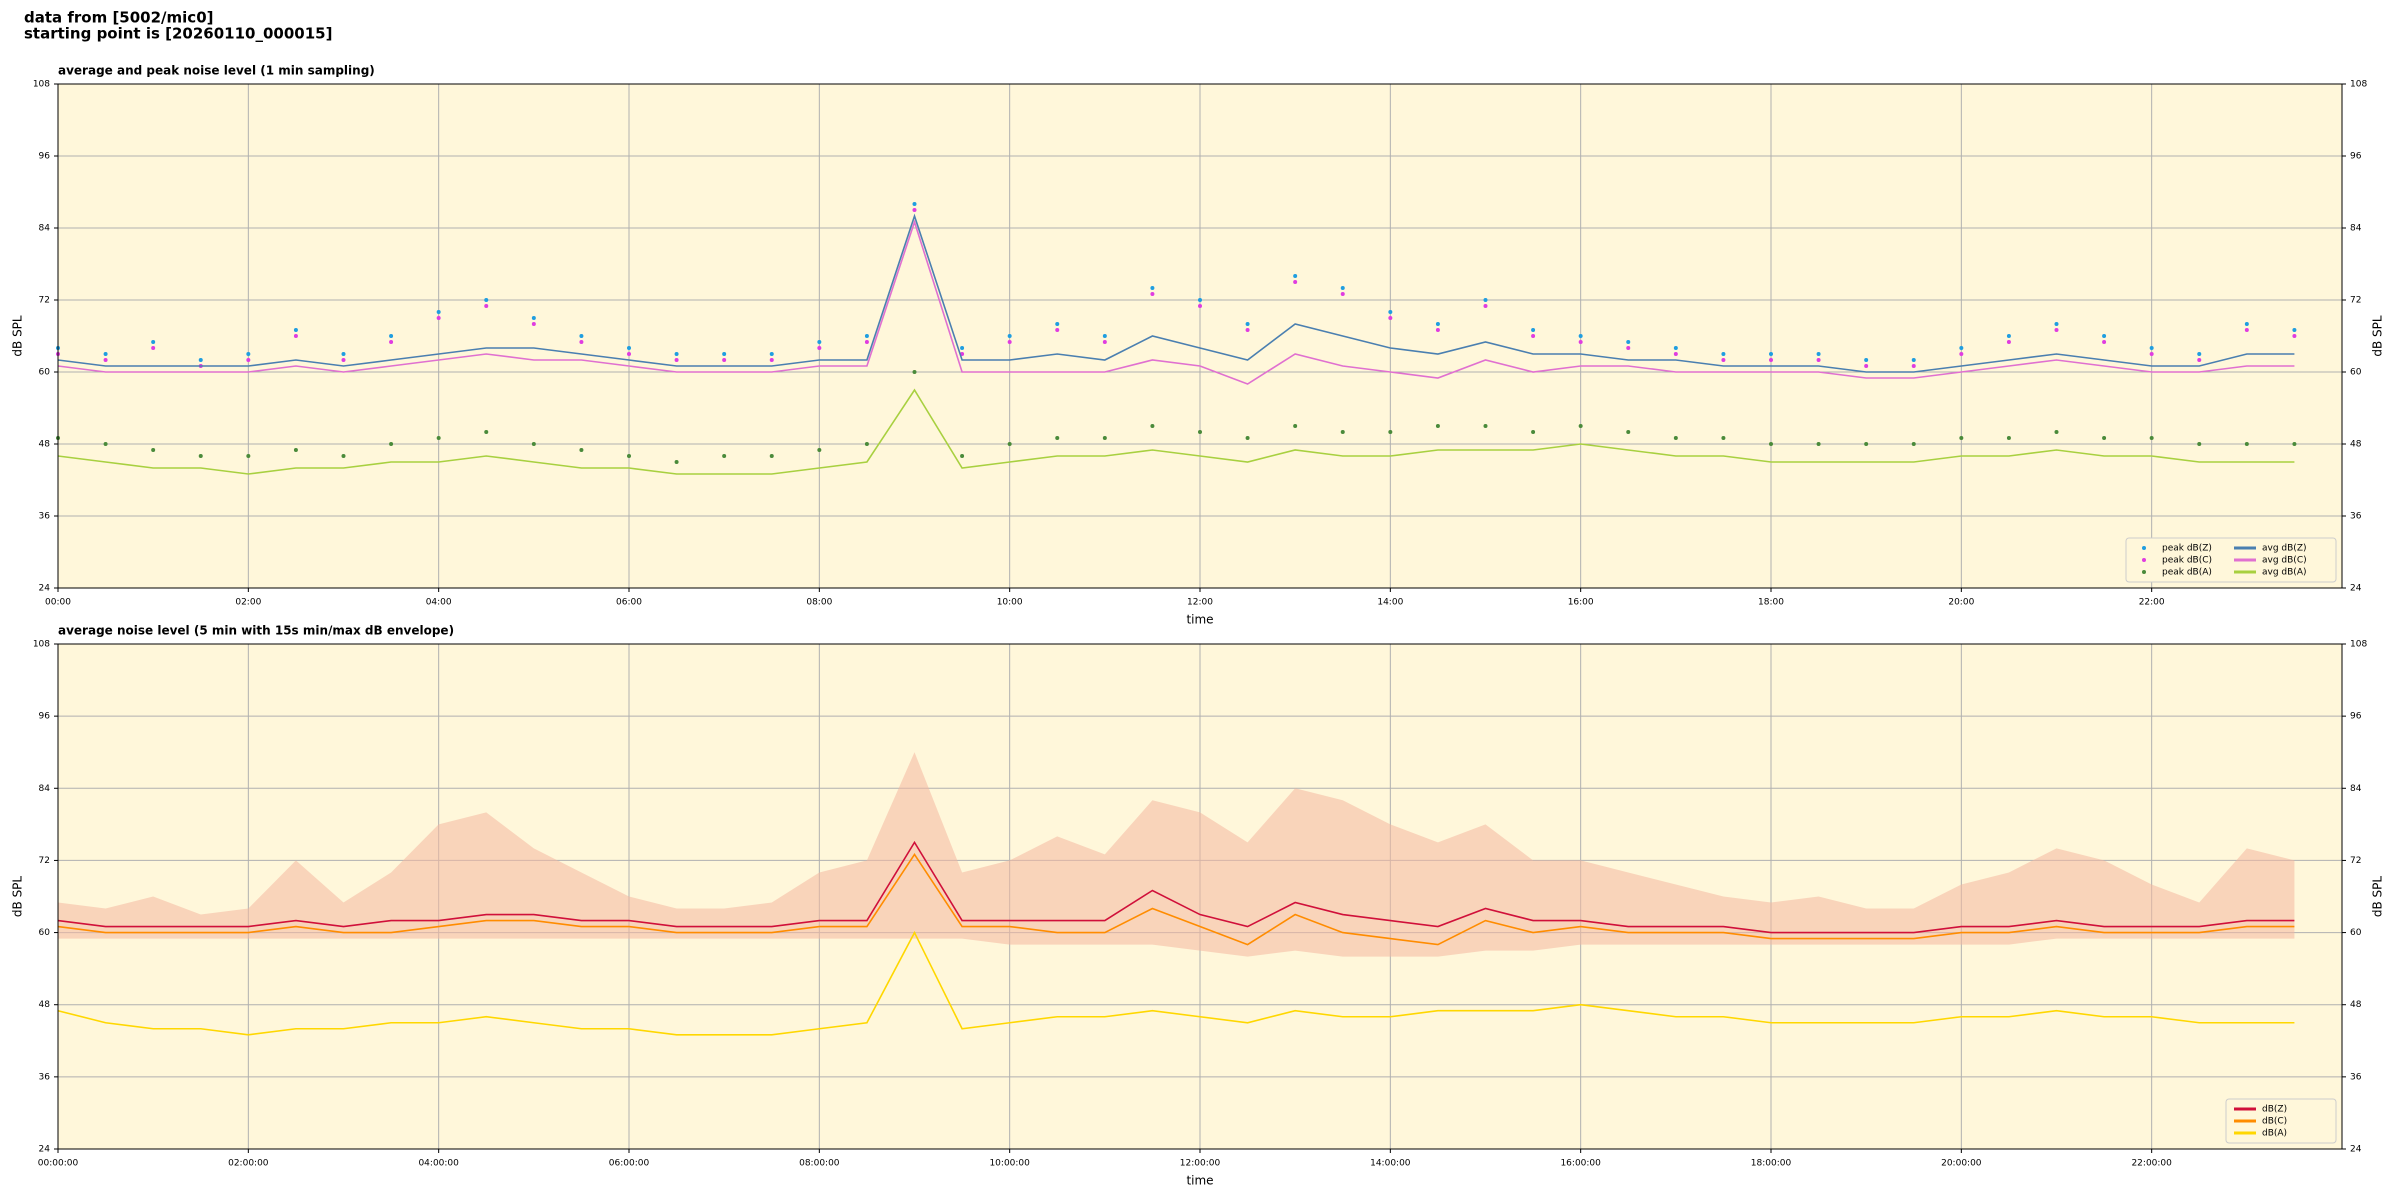  I want to click on x-tick-label: 18:00, so click(1771, 603).